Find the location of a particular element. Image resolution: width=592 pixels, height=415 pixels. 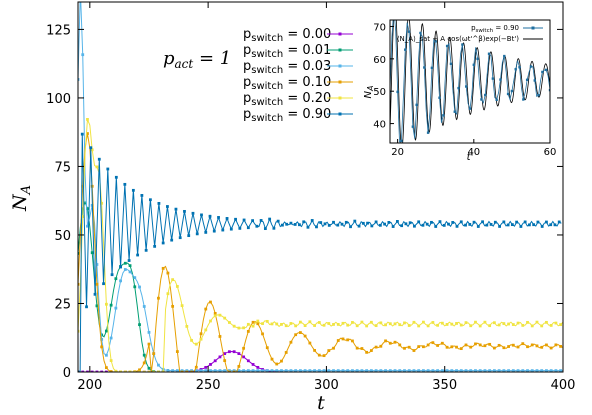

inset-fit-line is located at coordinates (470, 81).